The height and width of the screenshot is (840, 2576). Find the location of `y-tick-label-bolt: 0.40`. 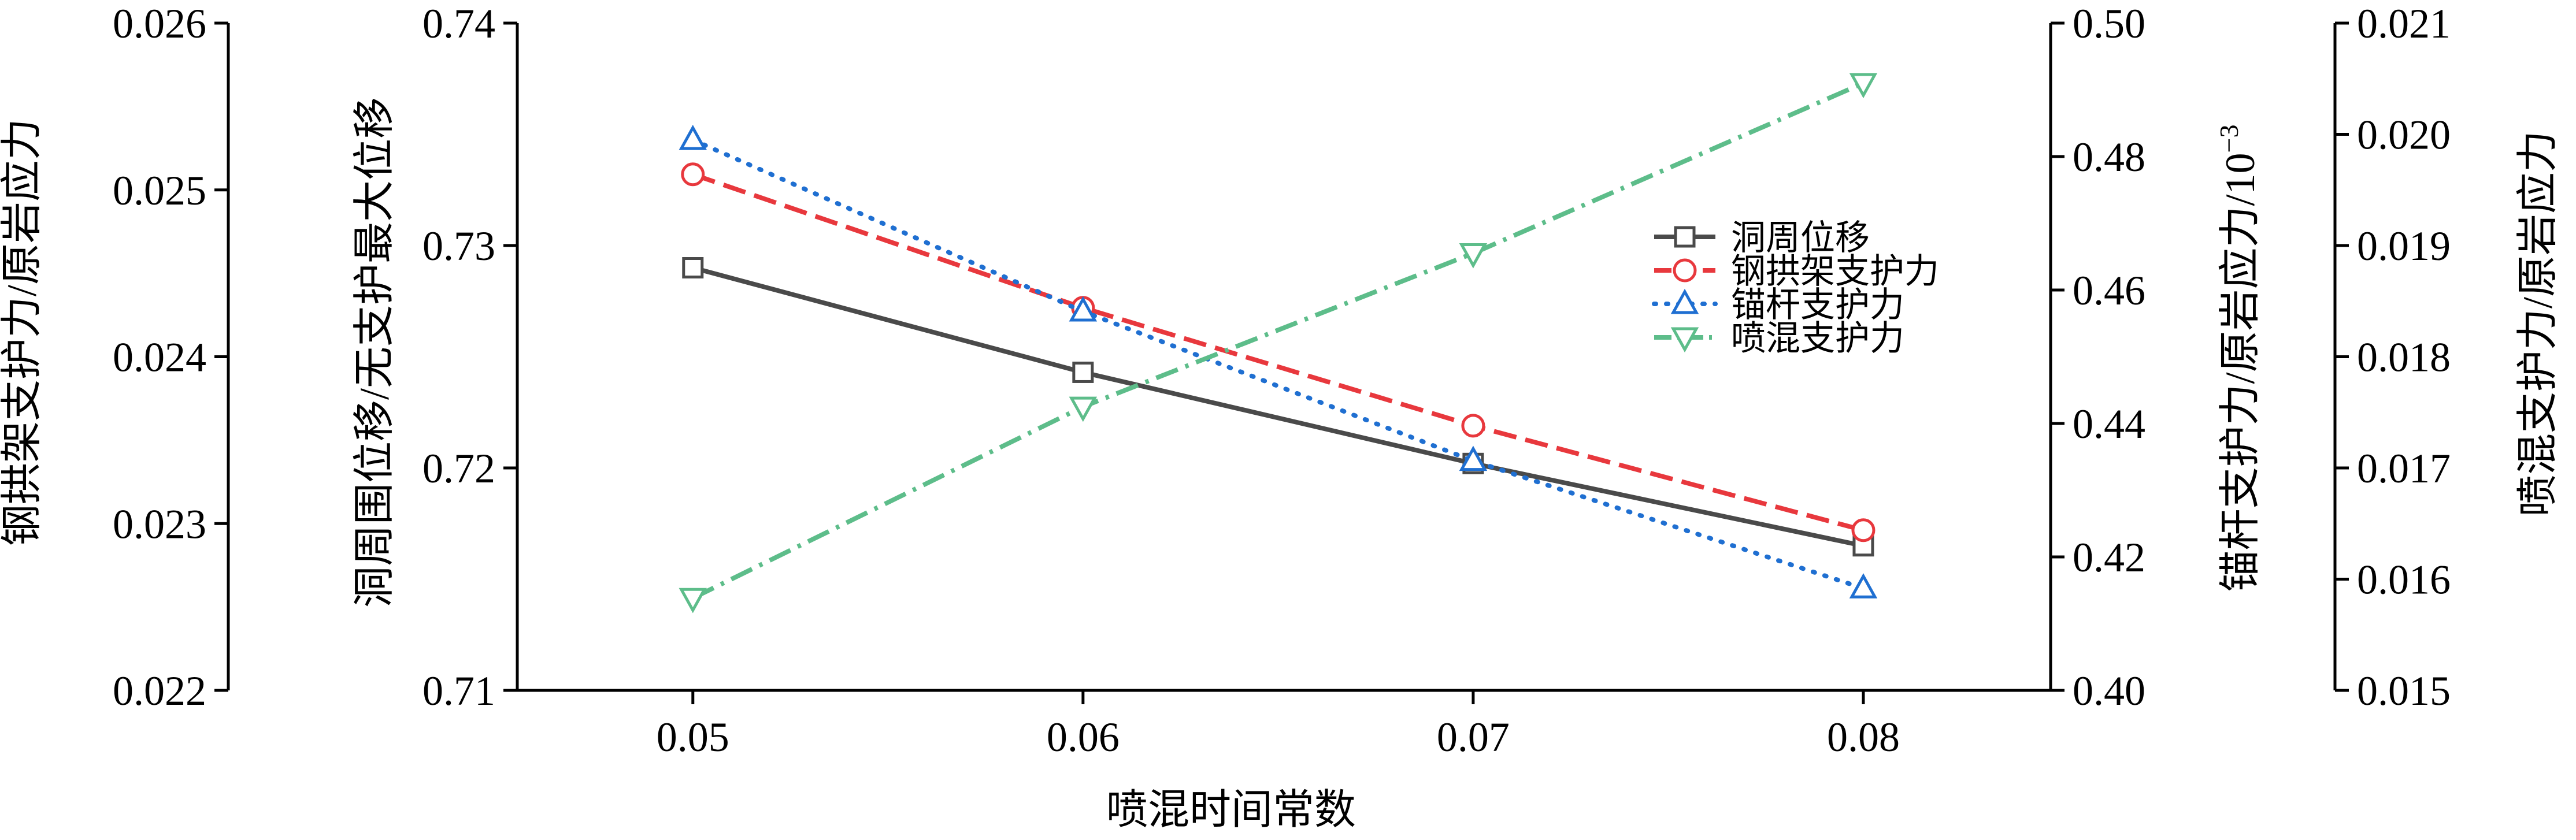

y-tick-label-bolt: 0.40 is located at coordinates (2109, 691).